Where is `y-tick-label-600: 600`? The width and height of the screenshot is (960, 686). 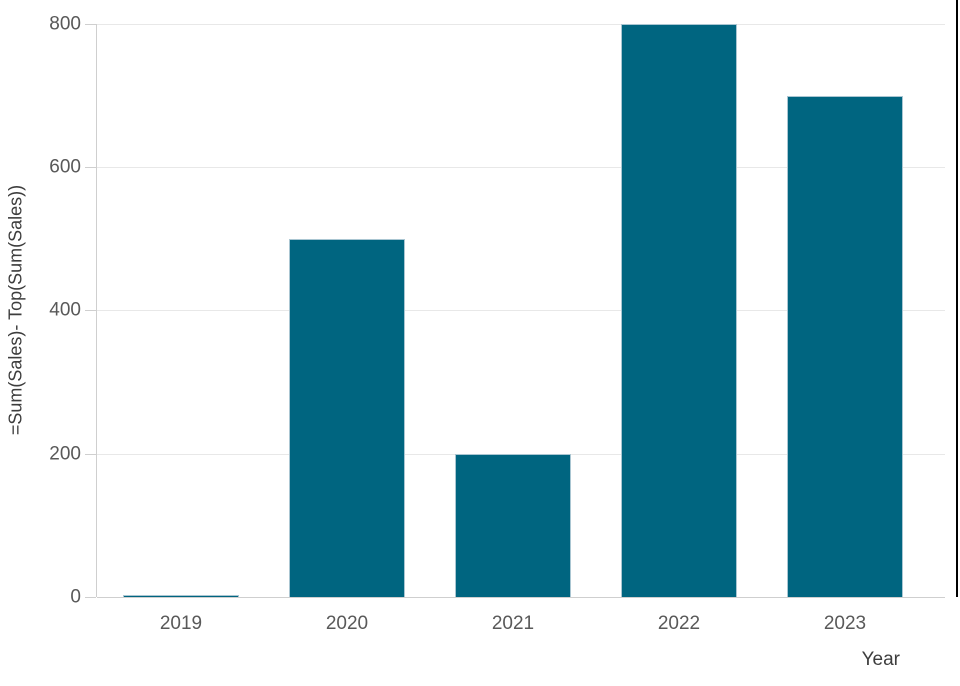 y-tick-label-600: 600 is located at coordinates (65, 167).